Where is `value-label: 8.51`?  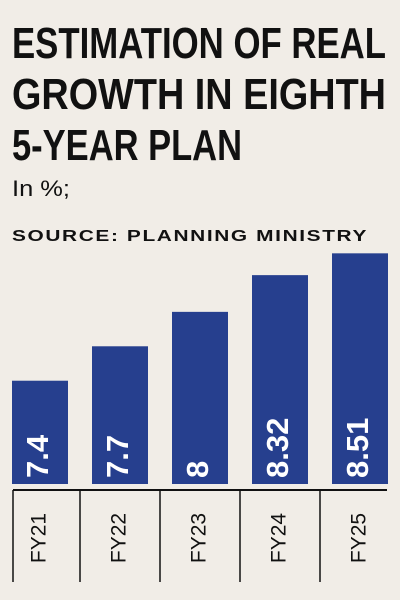
value-label: 8.51 is located at coordinates (357, 448).